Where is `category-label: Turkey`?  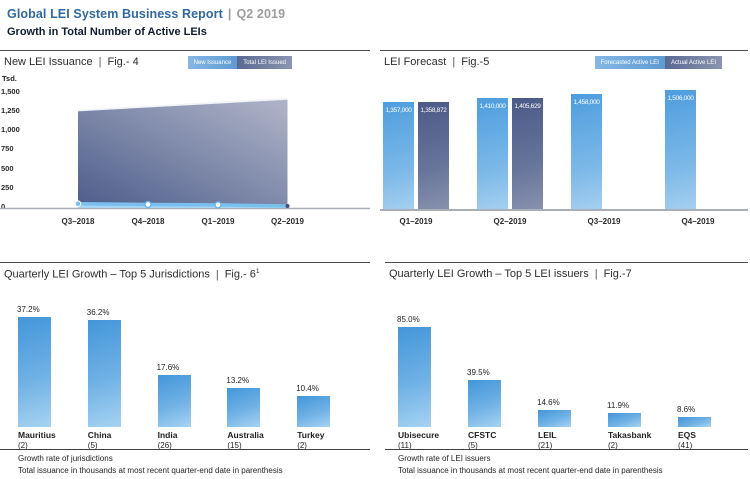
category-label: Turkey is located at coordinates (311, 435).